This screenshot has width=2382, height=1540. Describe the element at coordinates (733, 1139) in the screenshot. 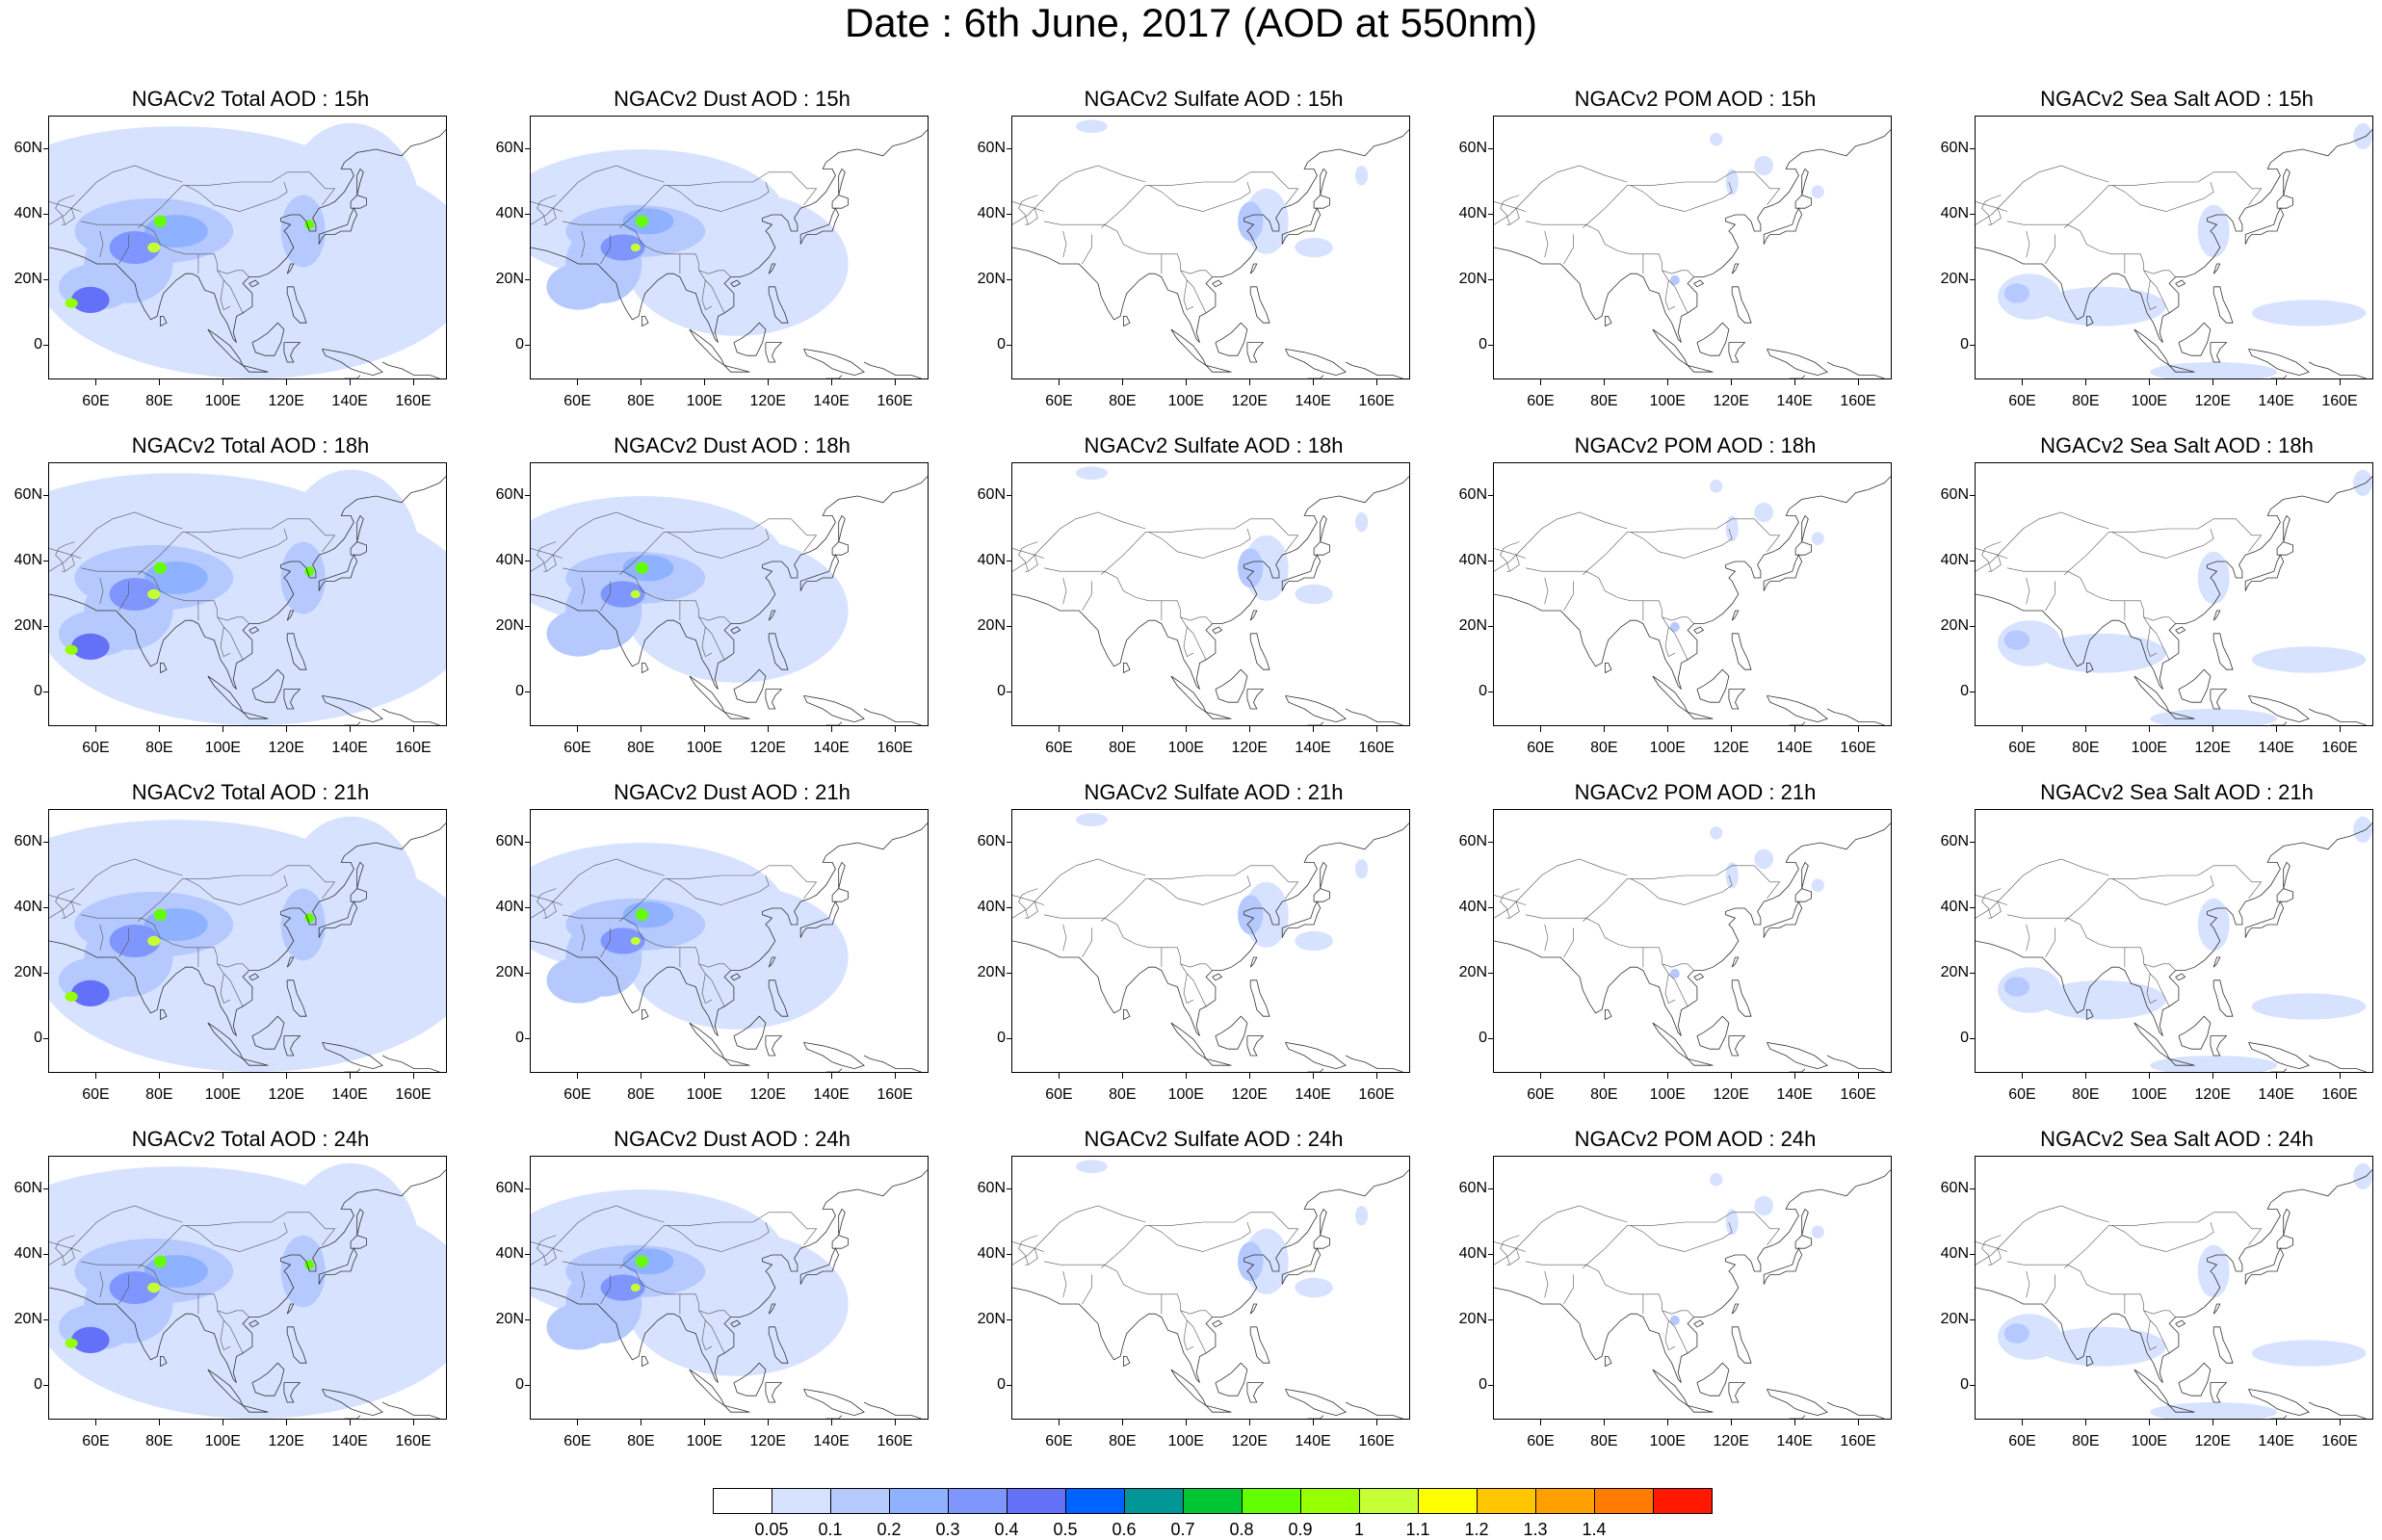

I see `panel-title: NGACv2 Dust AOD : 24h` at that location.